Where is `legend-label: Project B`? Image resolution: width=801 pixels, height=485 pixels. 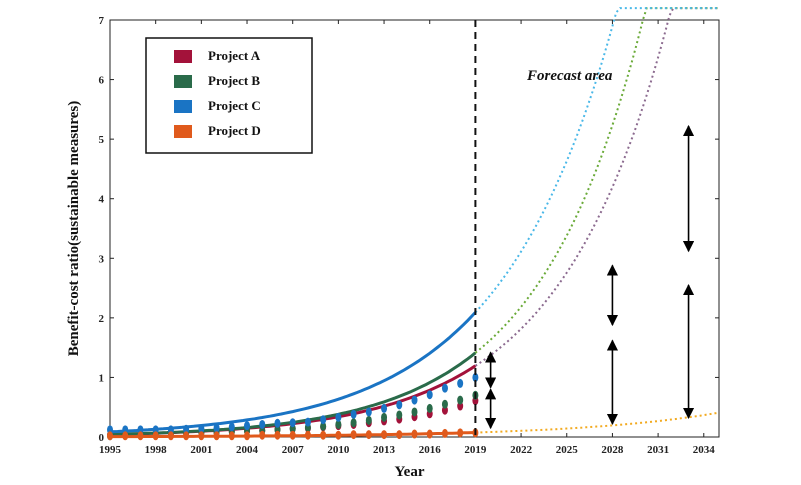 legend-label: Project B is located at coordinates (234, 80).